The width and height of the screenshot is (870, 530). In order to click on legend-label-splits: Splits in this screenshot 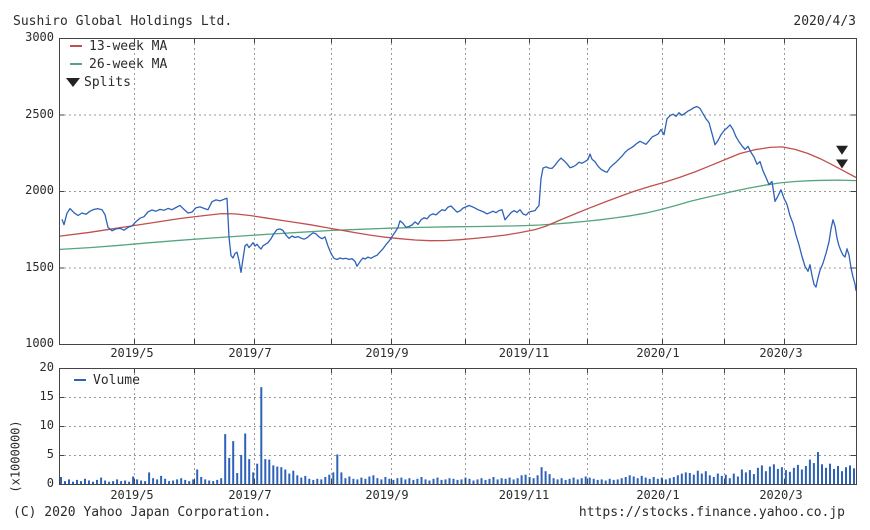, I will do `click(107, 82)`.